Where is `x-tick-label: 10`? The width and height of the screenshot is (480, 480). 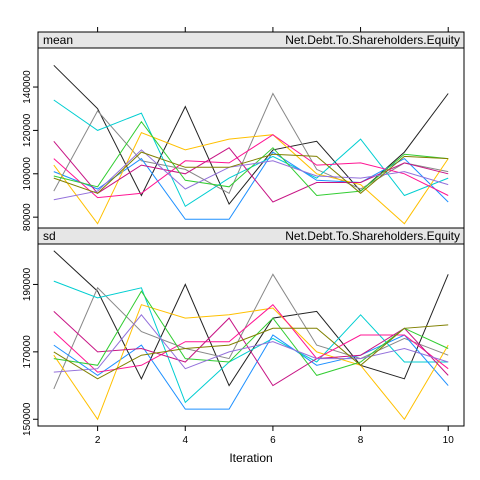 x-tick-label: 10 is located at coordinates (449, 440).